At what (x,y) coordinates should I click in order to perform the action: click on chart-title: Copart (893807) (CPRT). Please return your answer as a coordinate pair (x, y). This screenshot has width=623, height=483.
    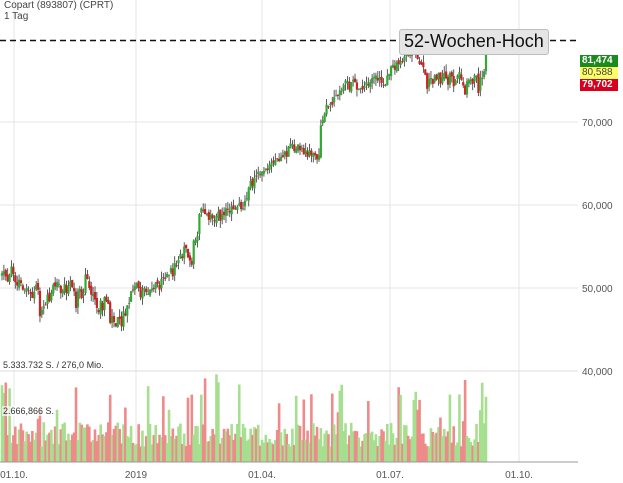
    Looking at the image, I should click on (59, 5).